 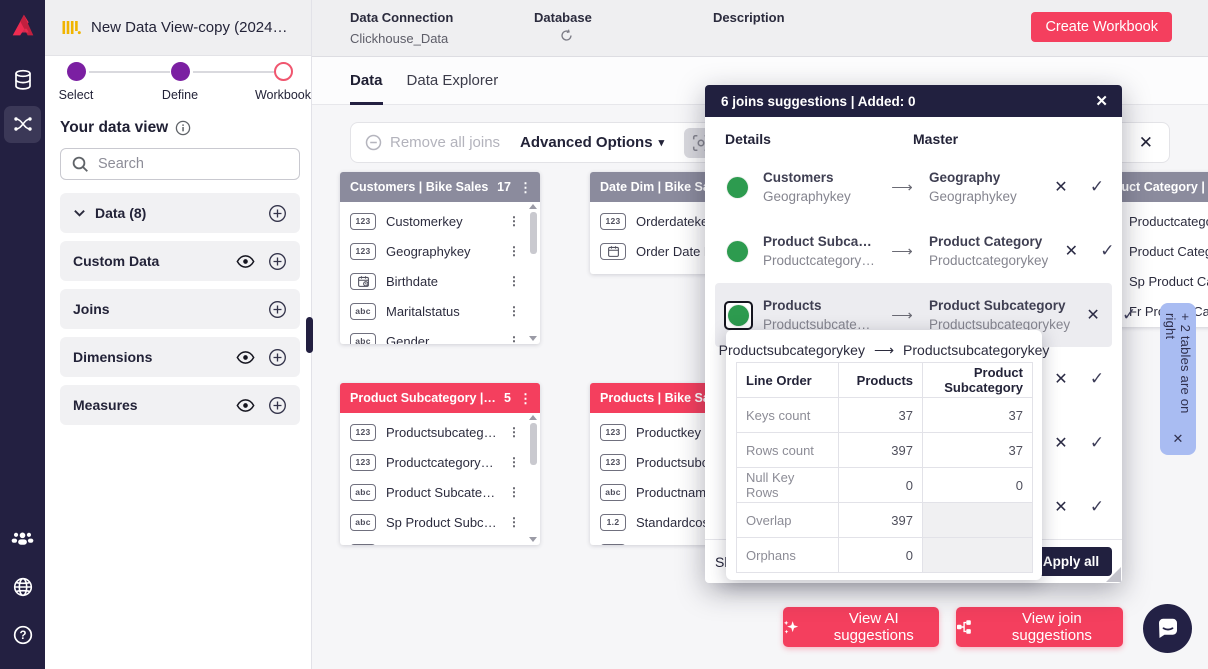 What do you see at coordinates (22, 124) in the screenshot?
I see `sidebar-item-data-model` at bounding box center [22, 124].